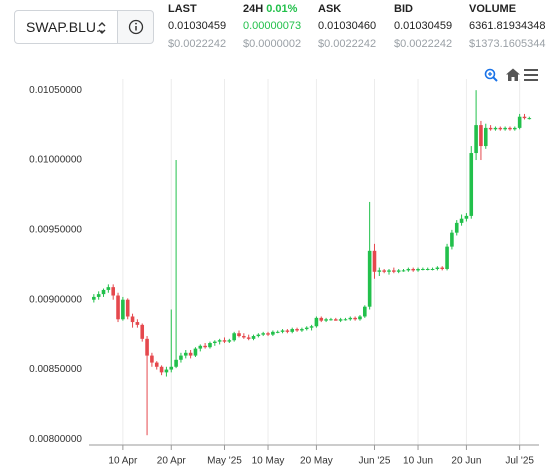 This screenshot has width=558, height=474. Describe the element at coordinates (375, 461) in the screenshot. I see `x-tick-label: Jun '25` at that location.